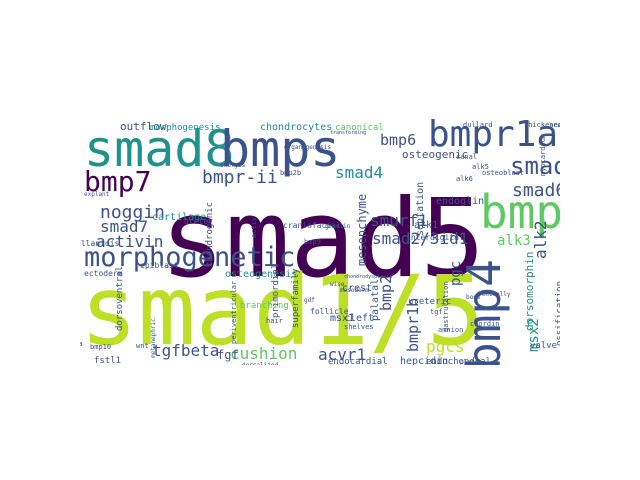 The image size is (640, 480). I want to click on word-gdf: gdf, so click(309, 300).